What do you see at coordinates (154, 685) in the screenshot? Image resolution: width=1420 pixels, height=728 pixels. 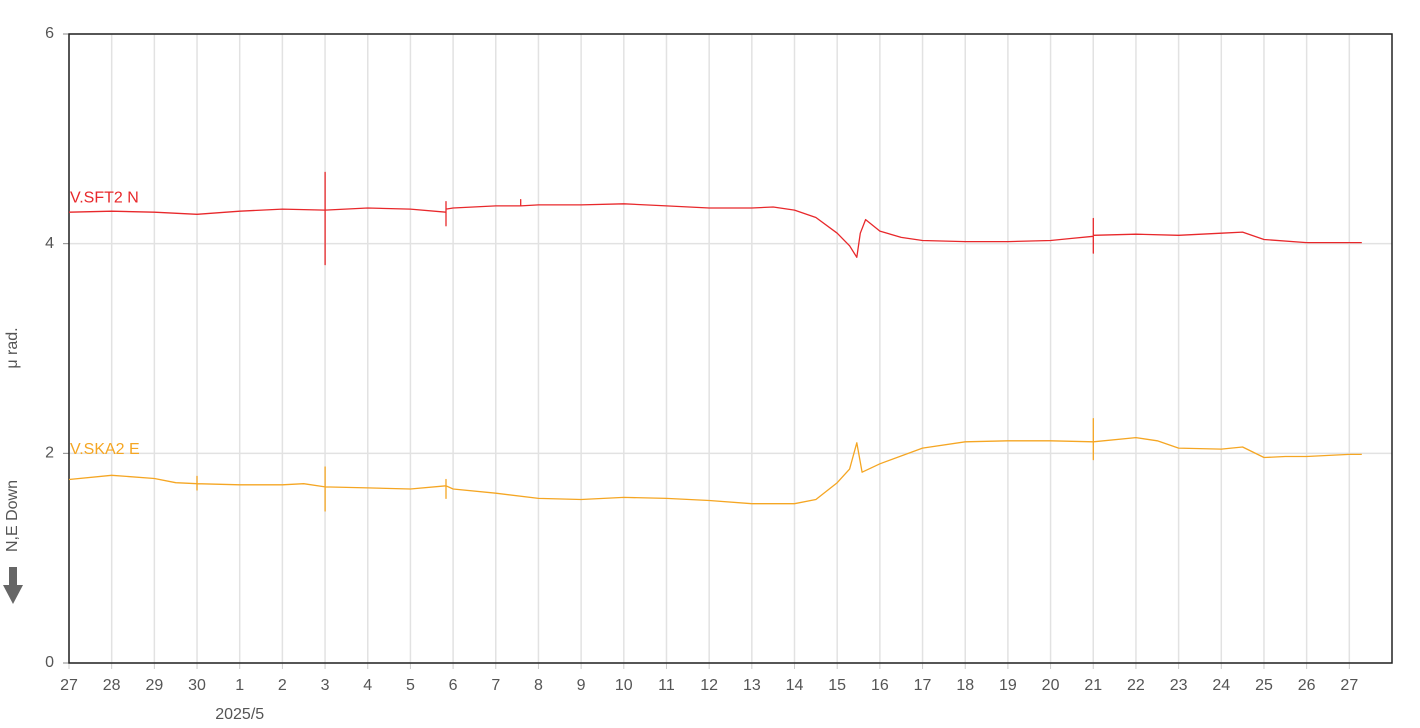 I see `x-tick-label: 29` at bounding box center [154, 685].